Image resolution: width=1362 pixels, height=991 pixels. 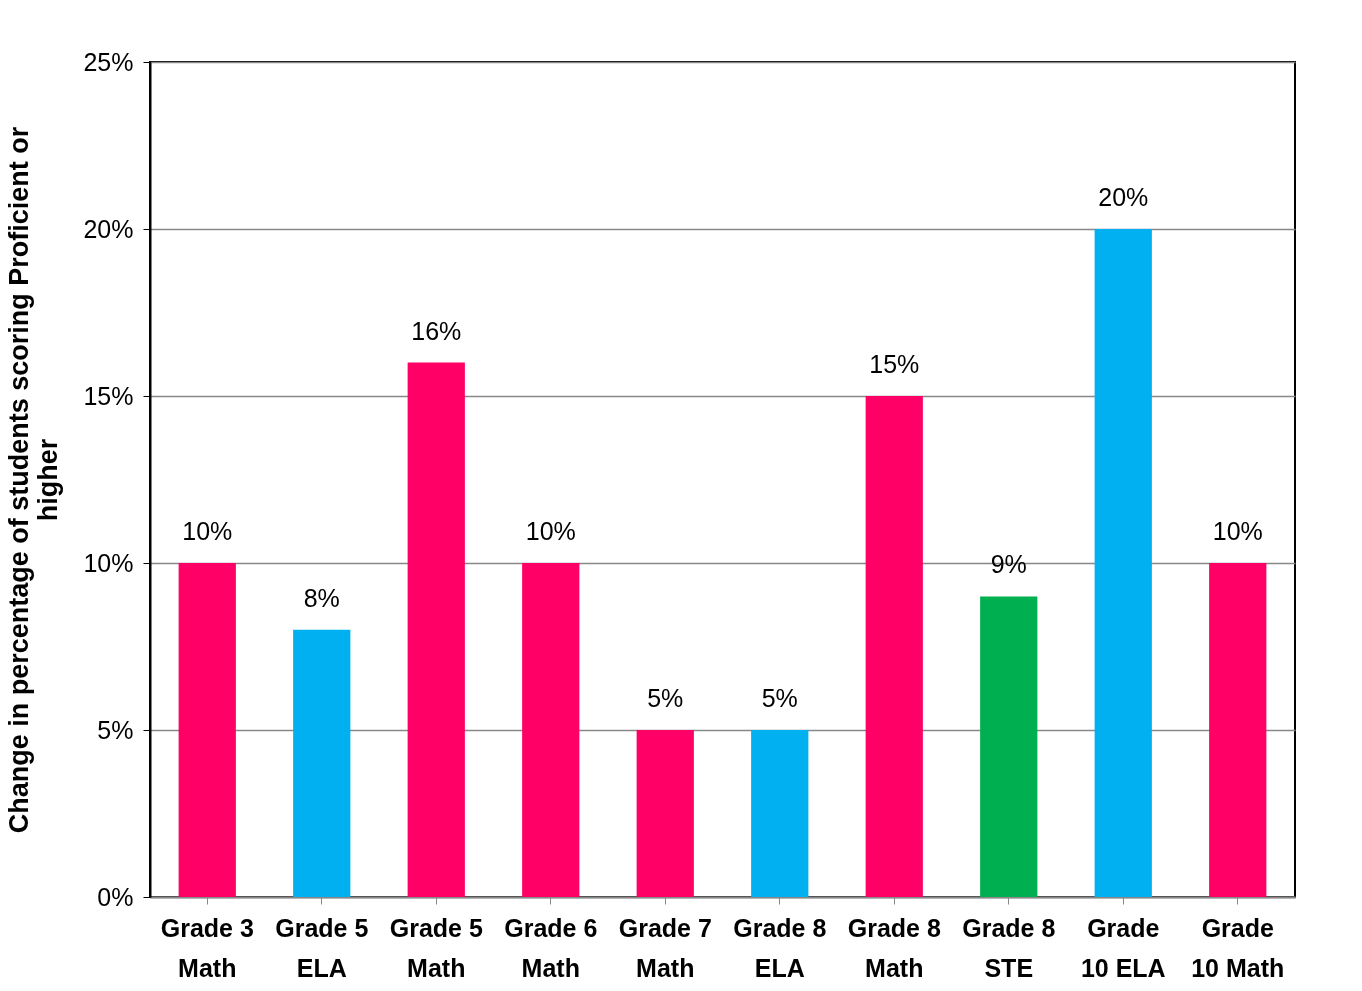 What do you see at coordinates (115, 729) in the screenshot?
I see `y-tick-label: 5%` at bounding box center [115, 729].